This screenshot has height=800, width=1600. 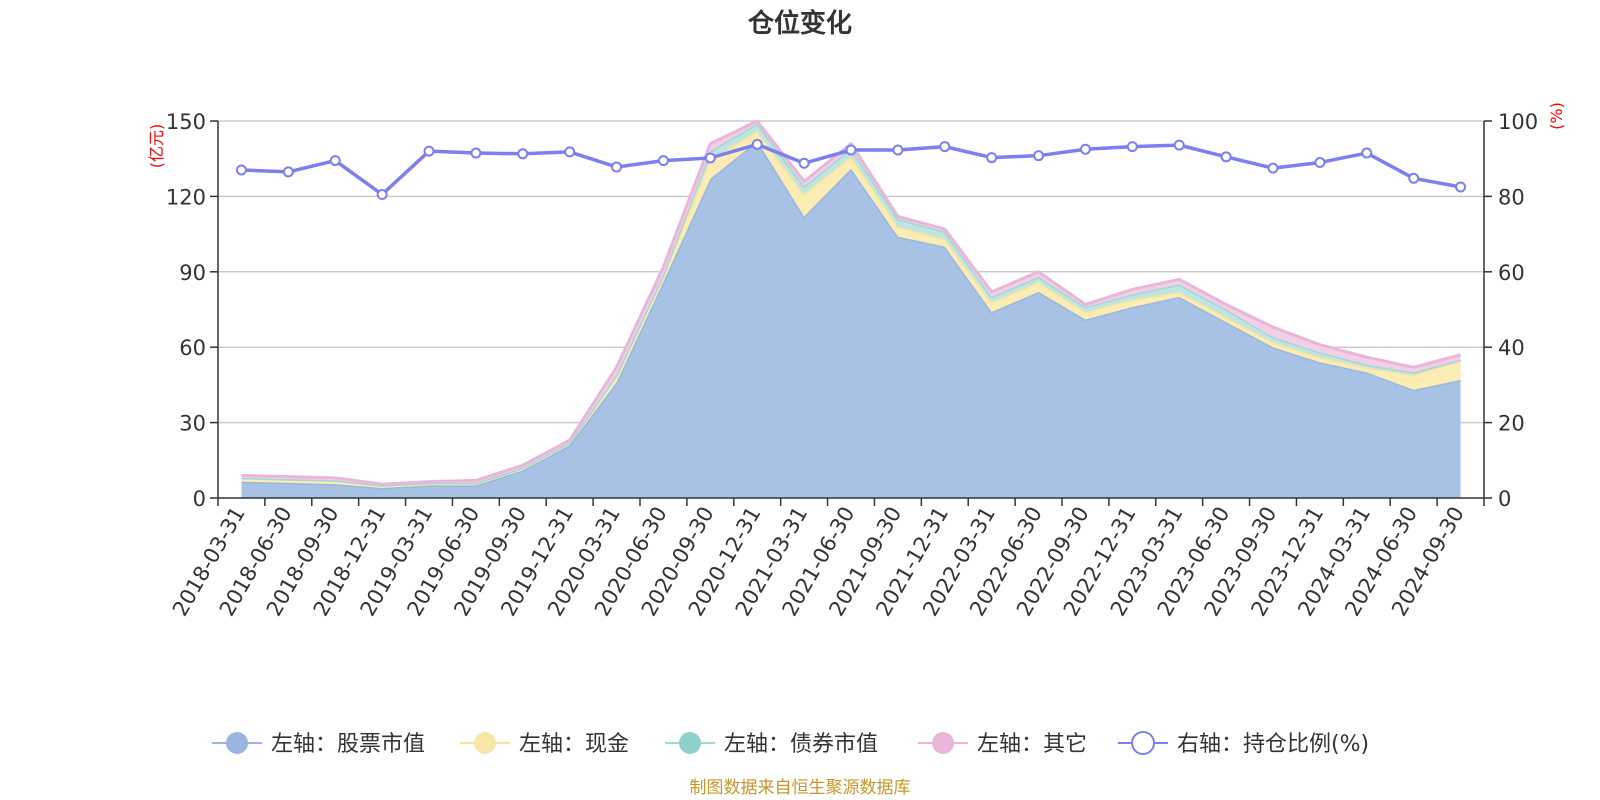 What do you see at coordinates (800, 788) in the screenshot?
I see `source-note: 制图数据来自恒生聚源数据库` at bounding box center [800, 788].